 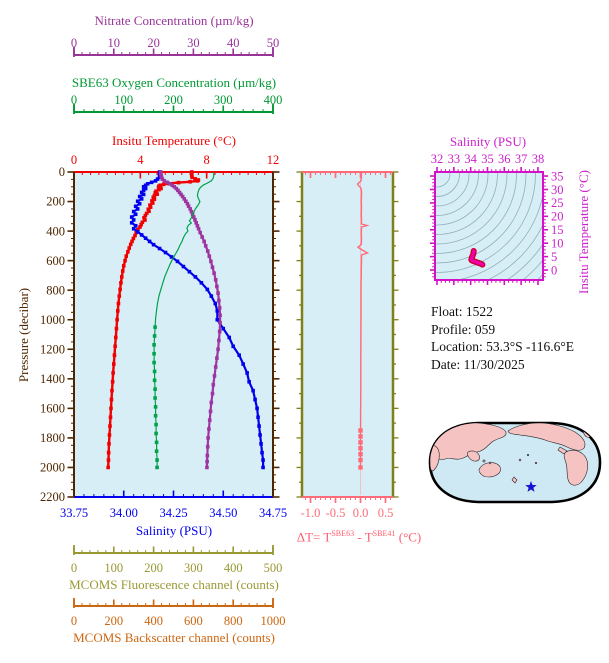 What do you see at coordinates (408, 537) in the screenshot?
I see `delta-t-title-part: (°C)` at bounding box center [408, 537].